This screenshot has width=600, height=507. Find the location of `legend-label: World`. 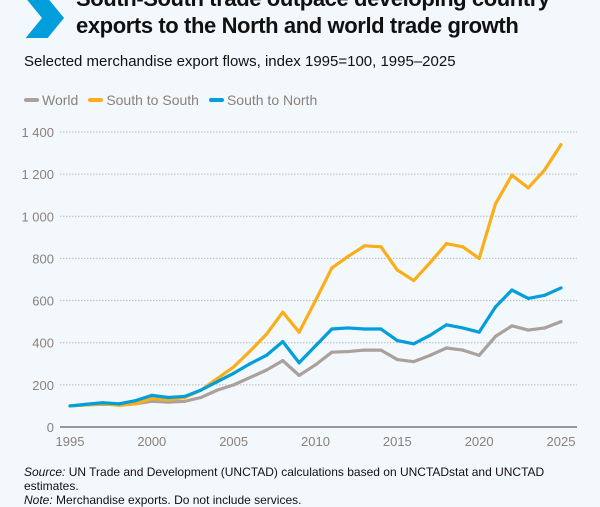

legend-label: World is located at coordinates (60, 100).